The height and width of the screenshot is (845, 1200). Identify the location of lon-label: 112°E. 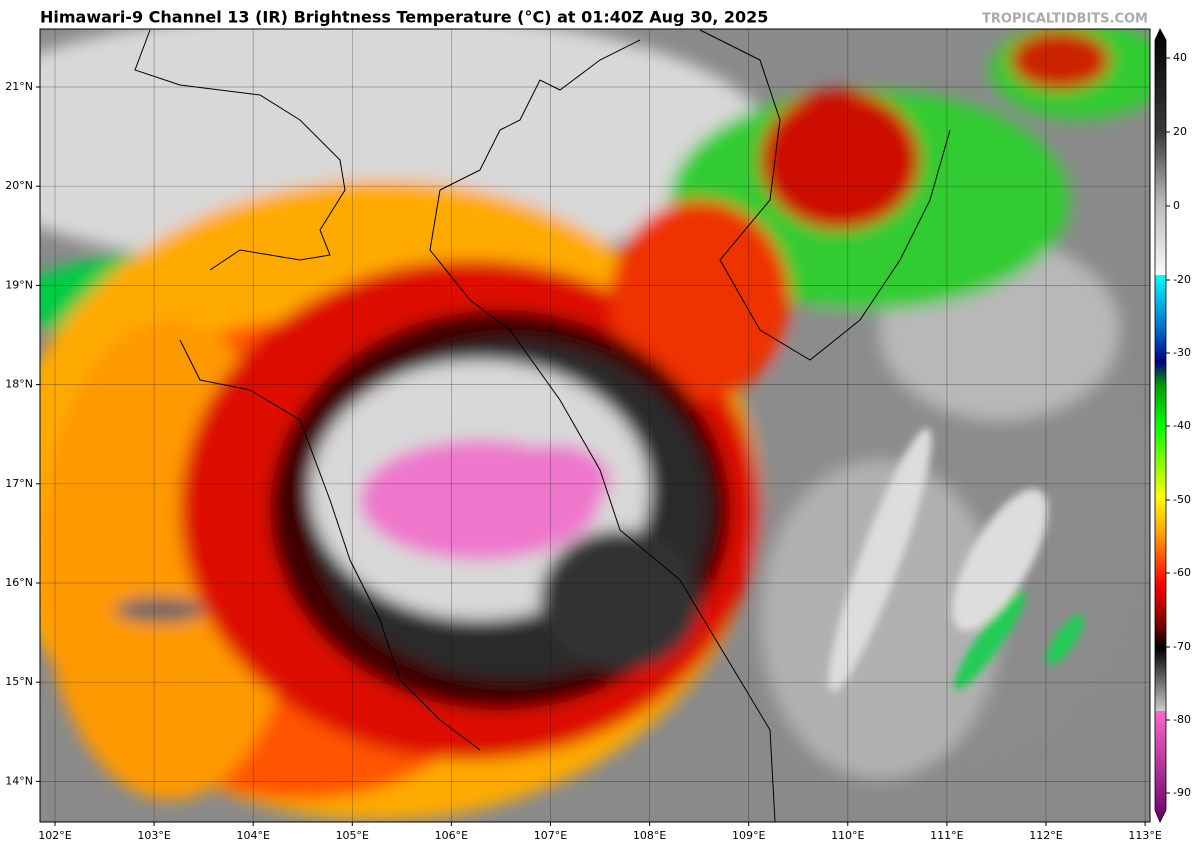
(1045, 835).